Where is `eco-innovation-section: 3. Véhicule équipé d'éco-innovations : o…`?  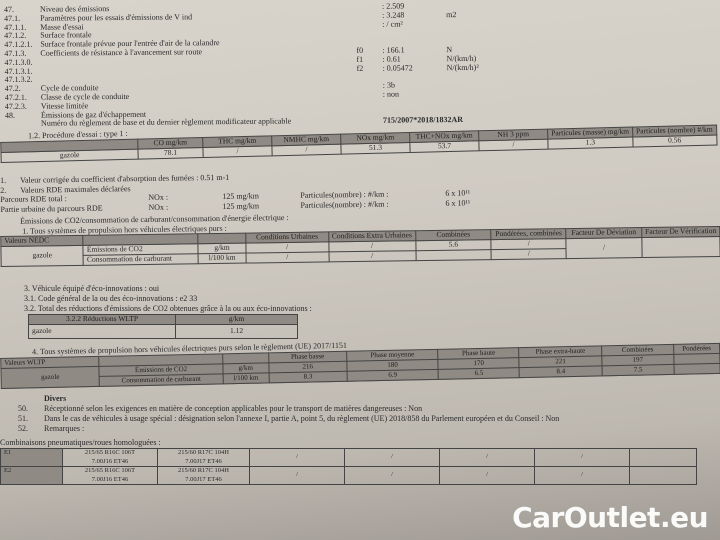 eco-innovation-section: 3. Véhicule équipé d'éco-innovations : o… is located at coordinates (168, 311).